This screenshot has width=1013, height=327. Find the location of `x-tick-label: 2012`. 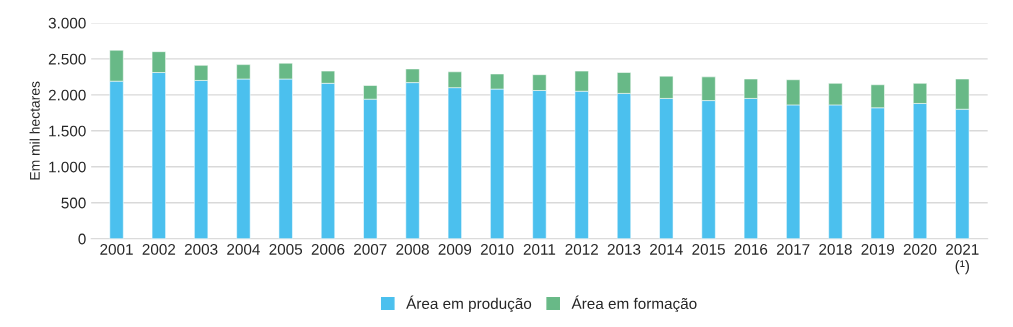

x-tick-label: 2012 is located at coordinates (581, 249).